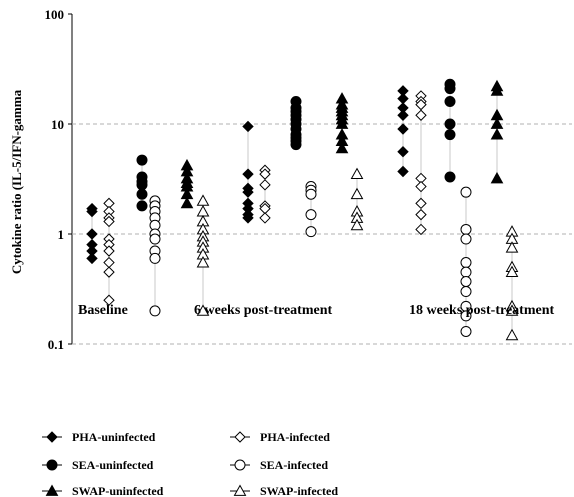 This screenshot has width=574, height=497. Describe the element at coordinates (295, 437) in the screenshot. I see `legend-label: PHA-infected` at that location.